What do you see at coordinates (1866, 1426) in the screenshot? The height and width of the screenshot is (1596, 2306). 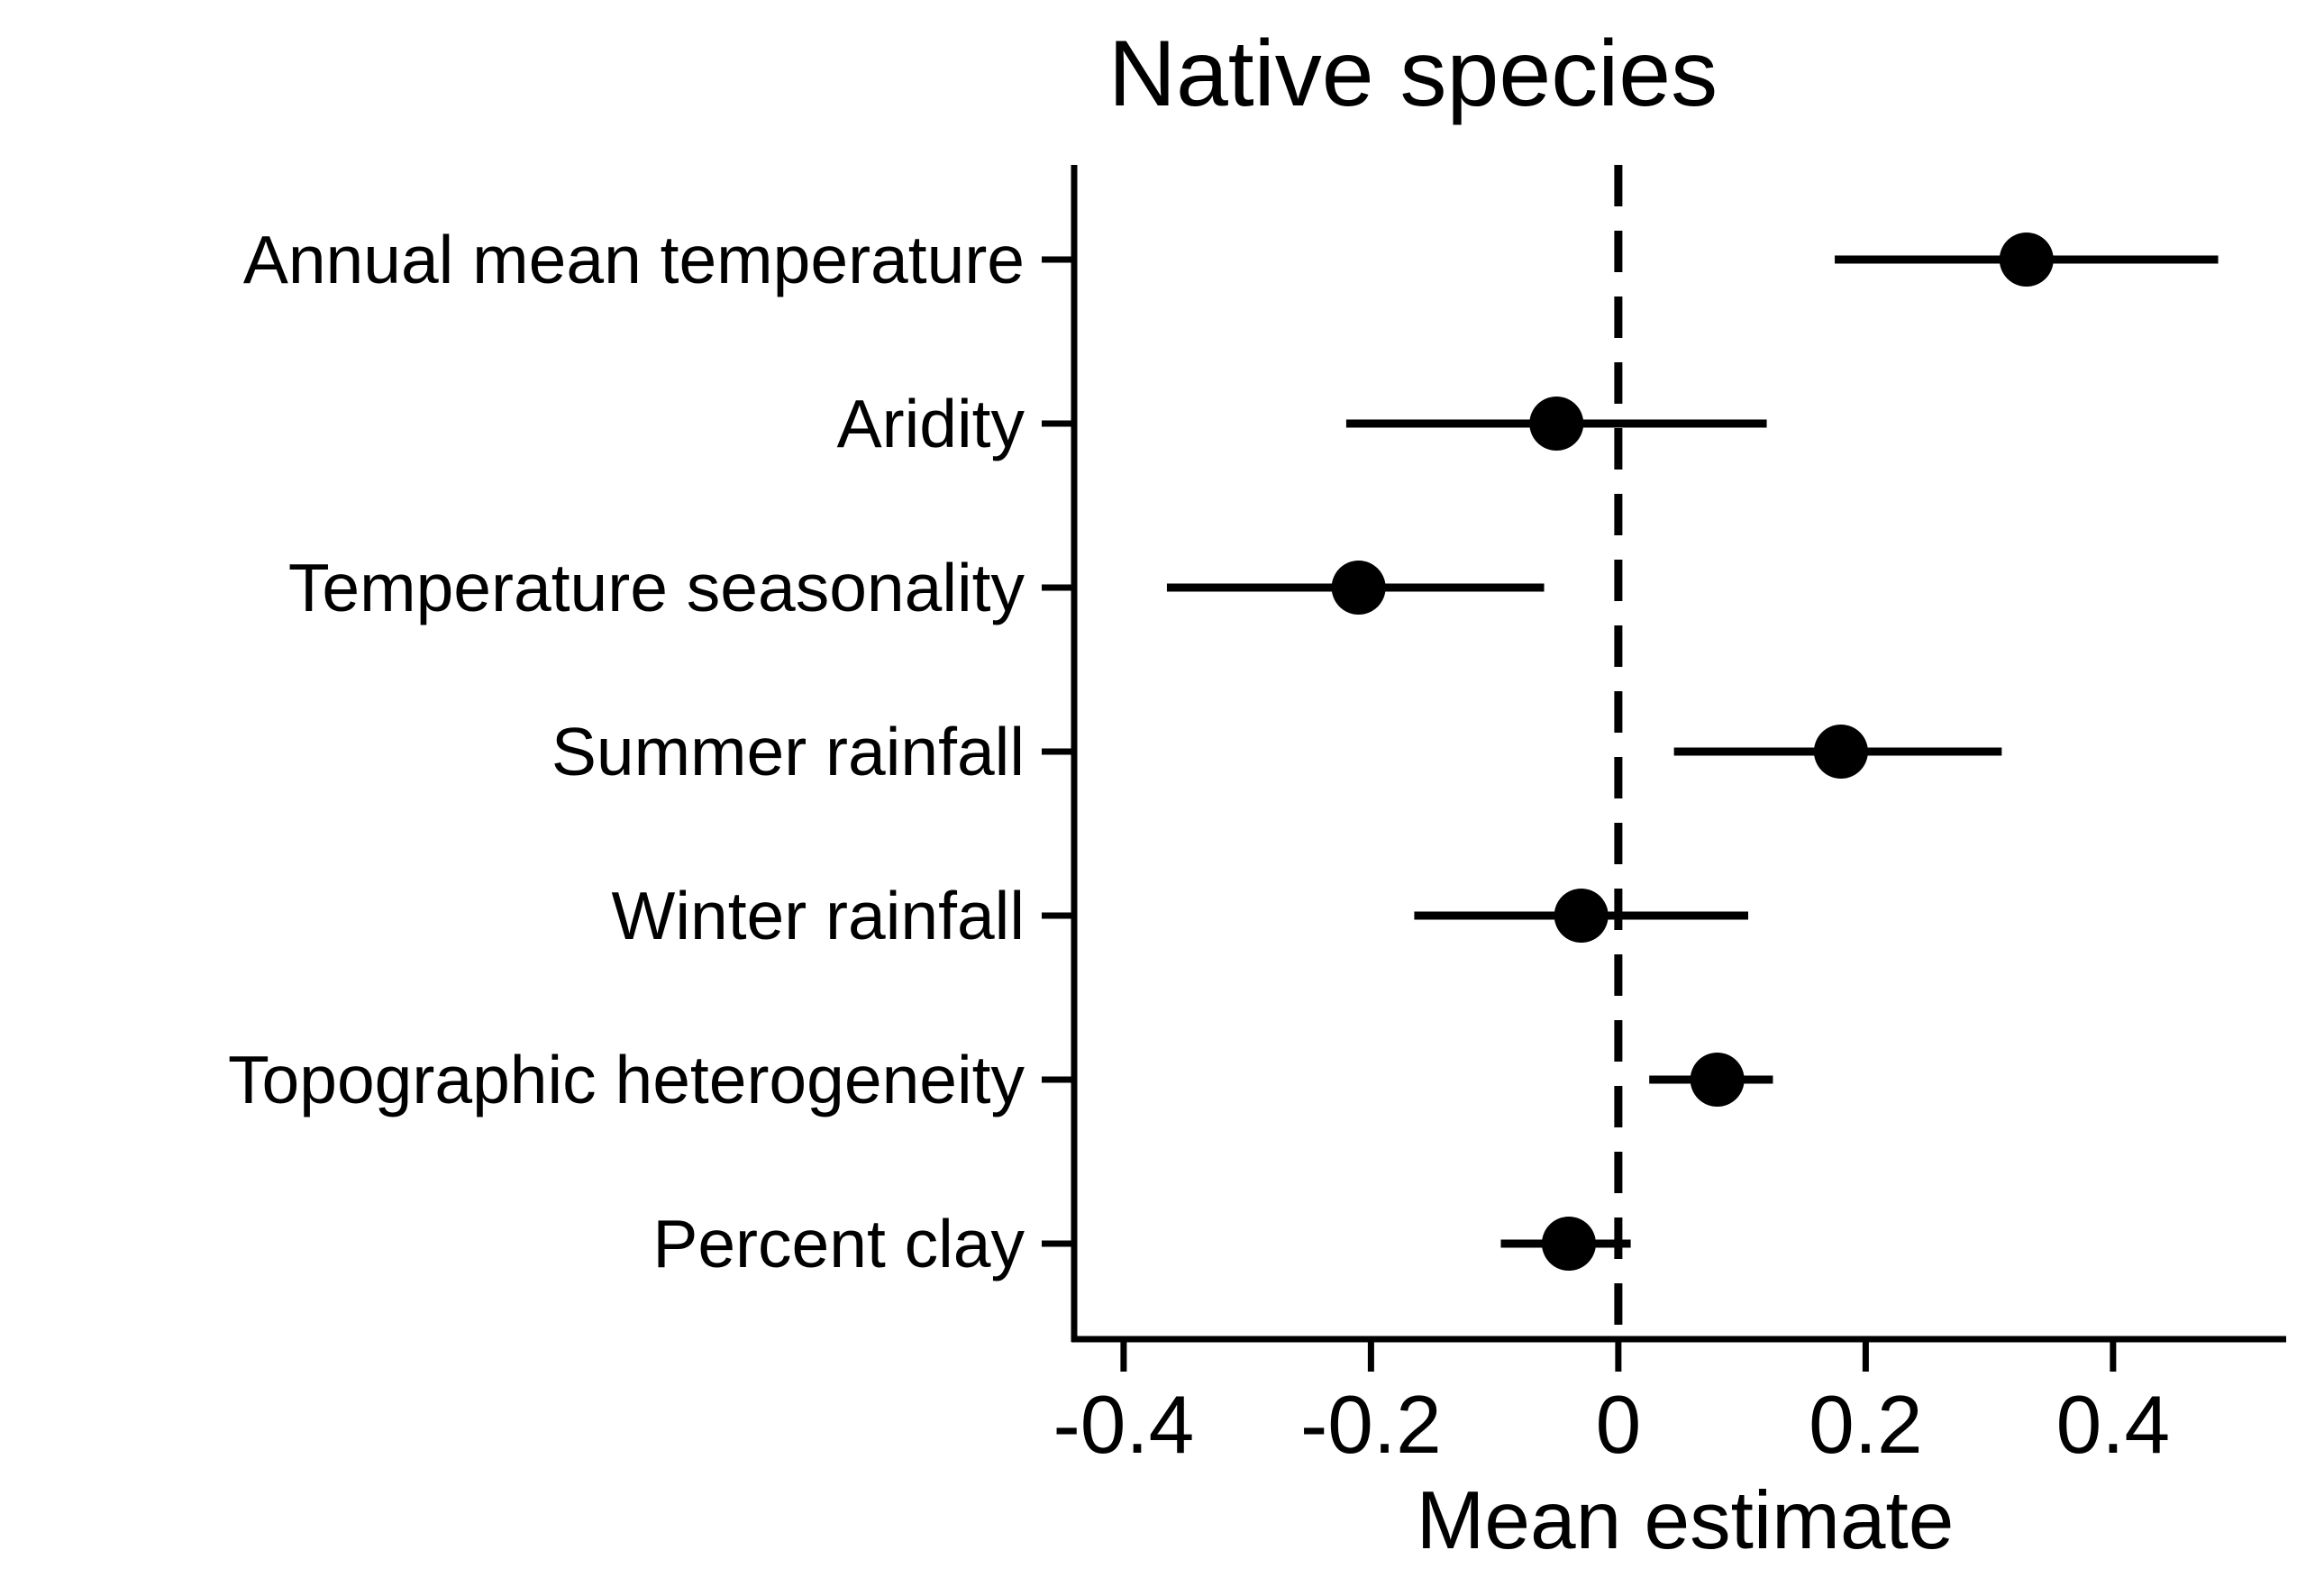 I see `x-tick-label: 0.2` at bounding box center [1866, 1426].